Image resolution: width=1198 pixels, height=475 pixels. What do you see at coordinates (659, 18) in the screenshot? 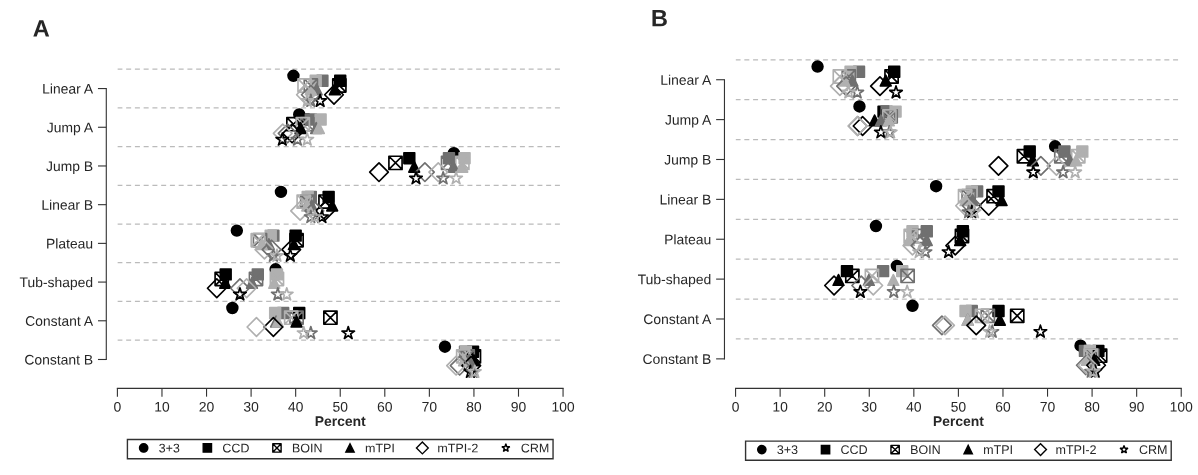
I see `chart-title: B` at bounding box center [659, 18].